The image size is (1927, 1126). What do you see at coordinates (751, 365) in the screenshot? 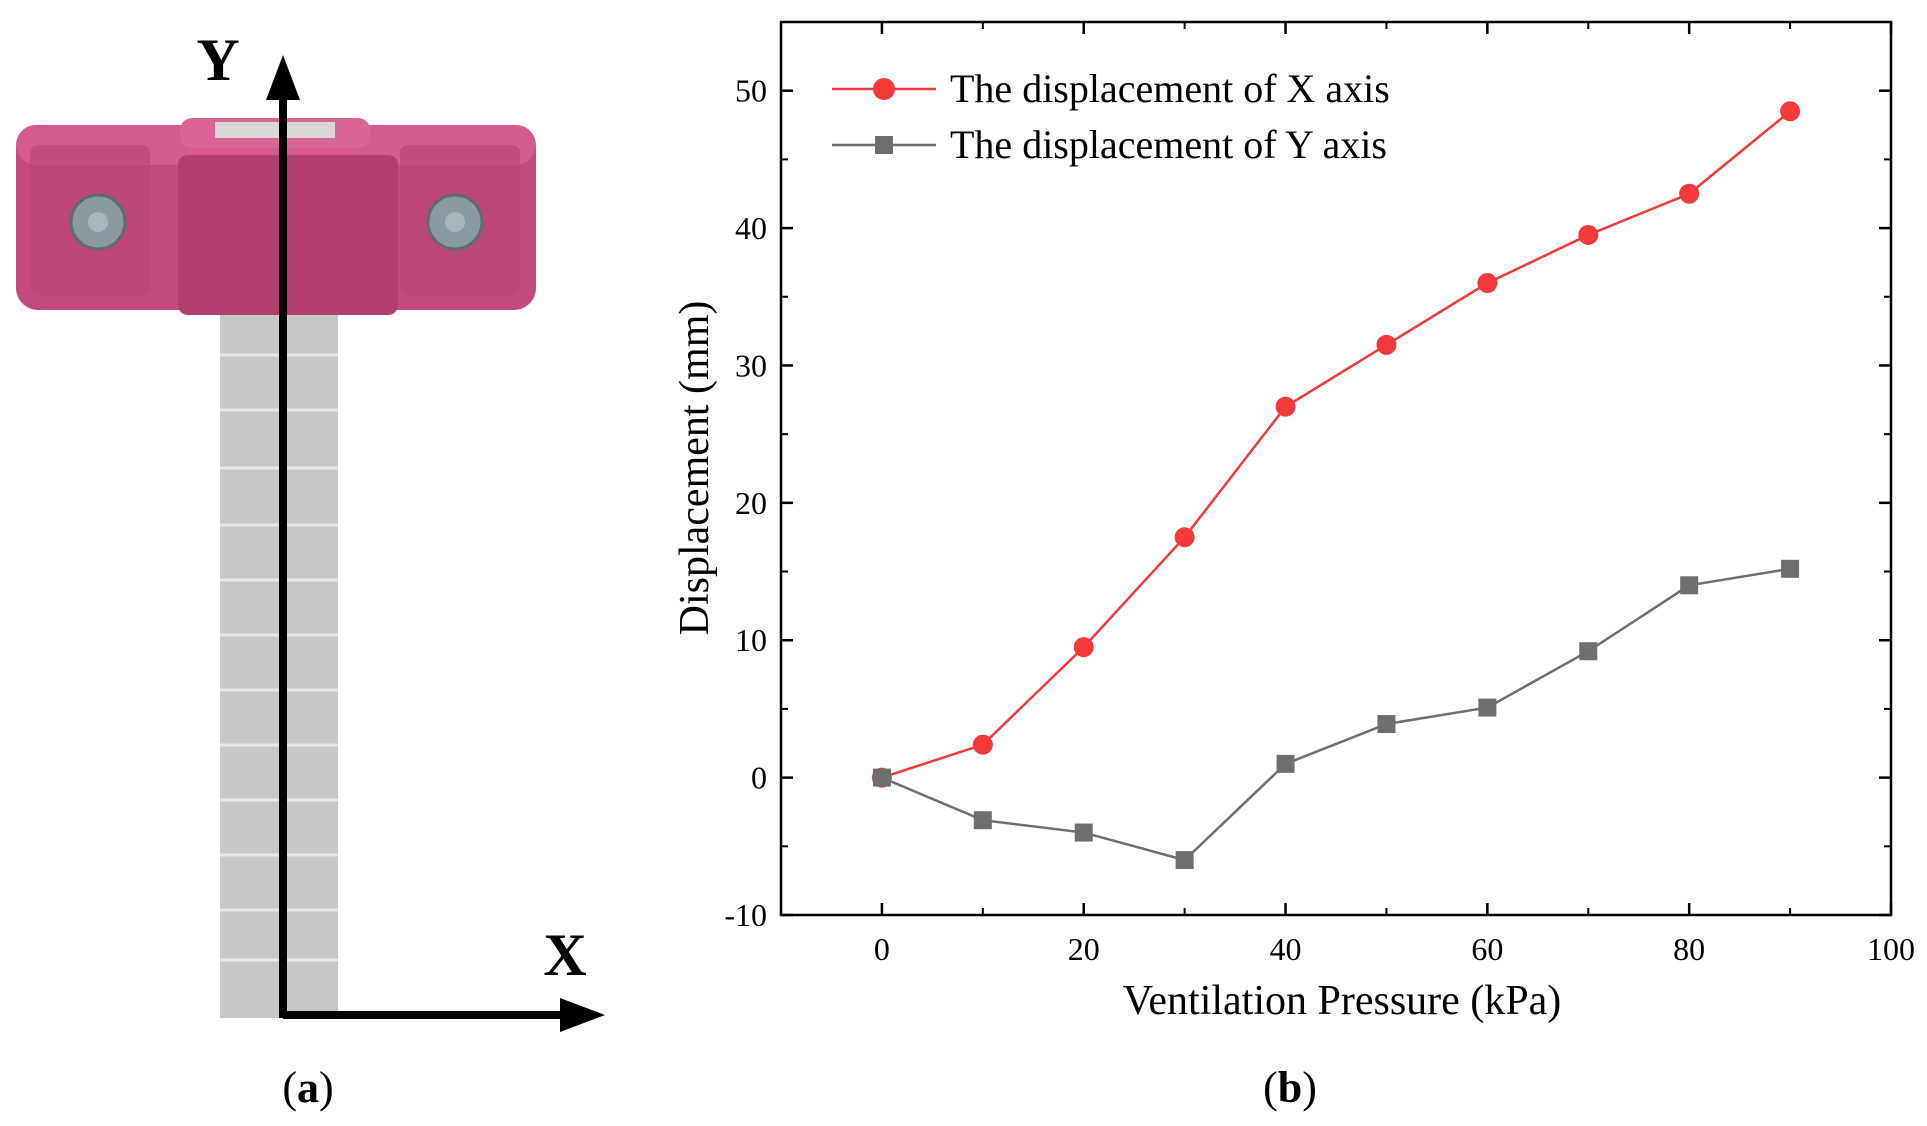
I see `y-tick-label: 30` at bounding box center [751, 365].